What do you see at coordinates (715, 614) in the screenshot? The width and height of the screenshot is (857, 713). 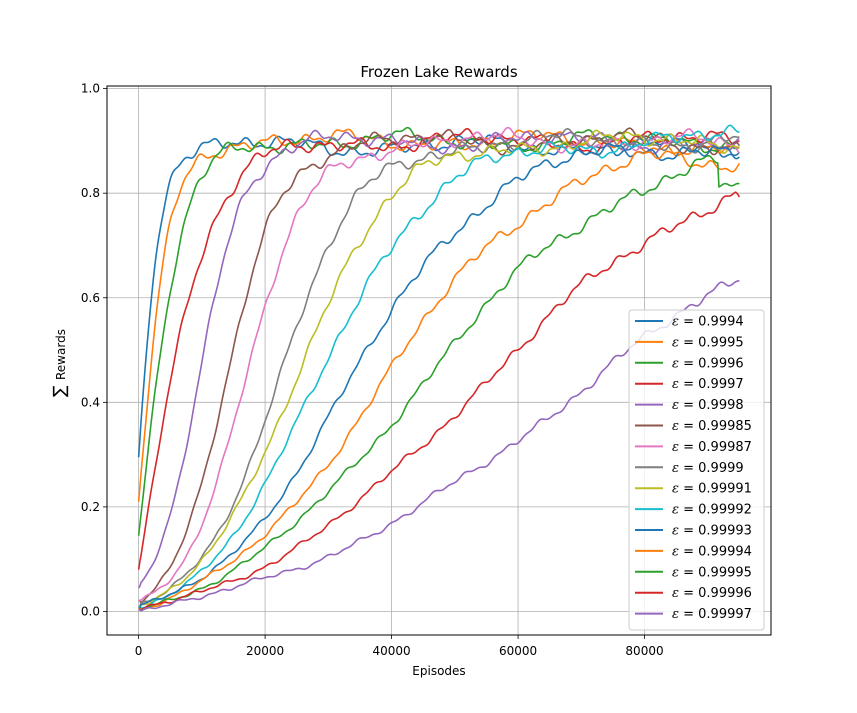 I see `legend-entry-label: = 0.99997` at bounding box center [715, 614].